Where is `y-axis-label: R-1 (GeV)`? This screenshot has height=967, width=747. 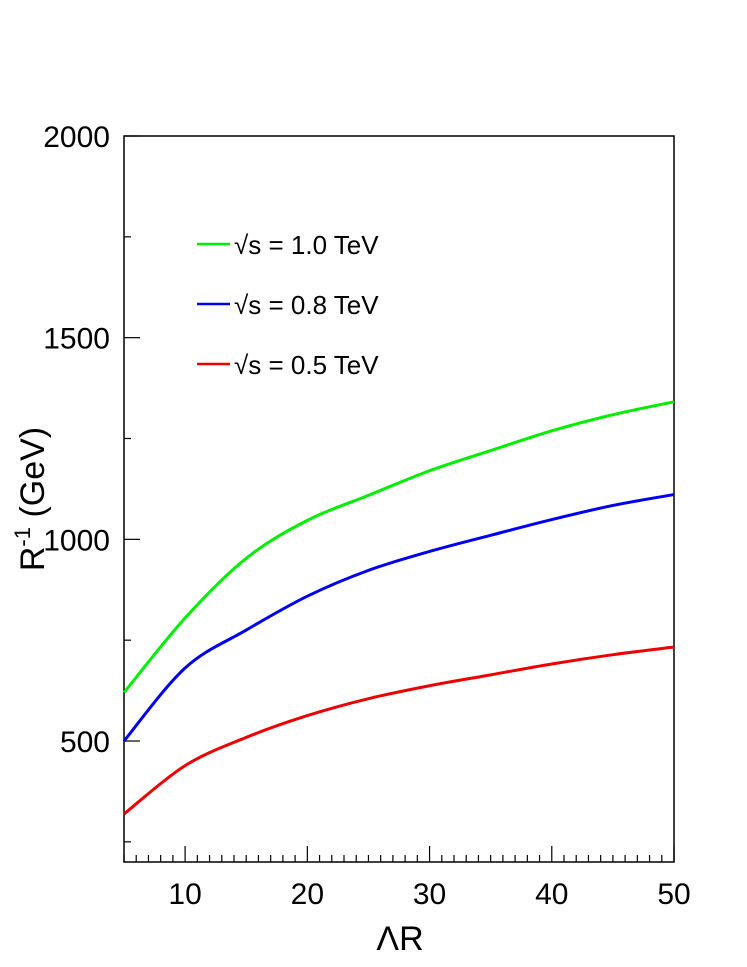
y-axis-label: R-1 (GeV) is located at coordinates (31, 499).